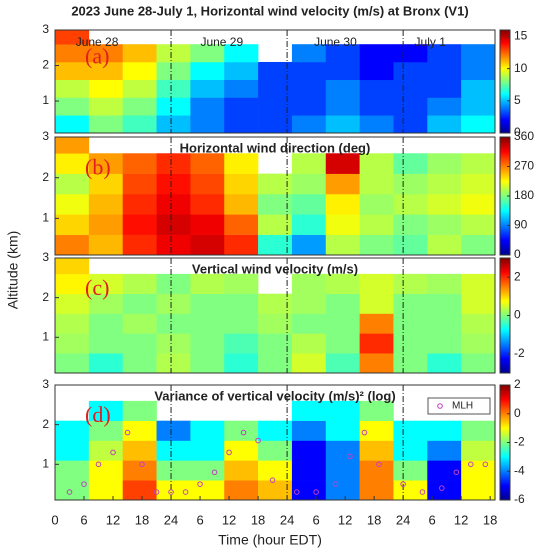 The image size is (534, 549). What do you see at coordinates (13, 270) in the screenshot?
I see `y-axis-label: Altitude (km)` at bounding box center [13, 270].